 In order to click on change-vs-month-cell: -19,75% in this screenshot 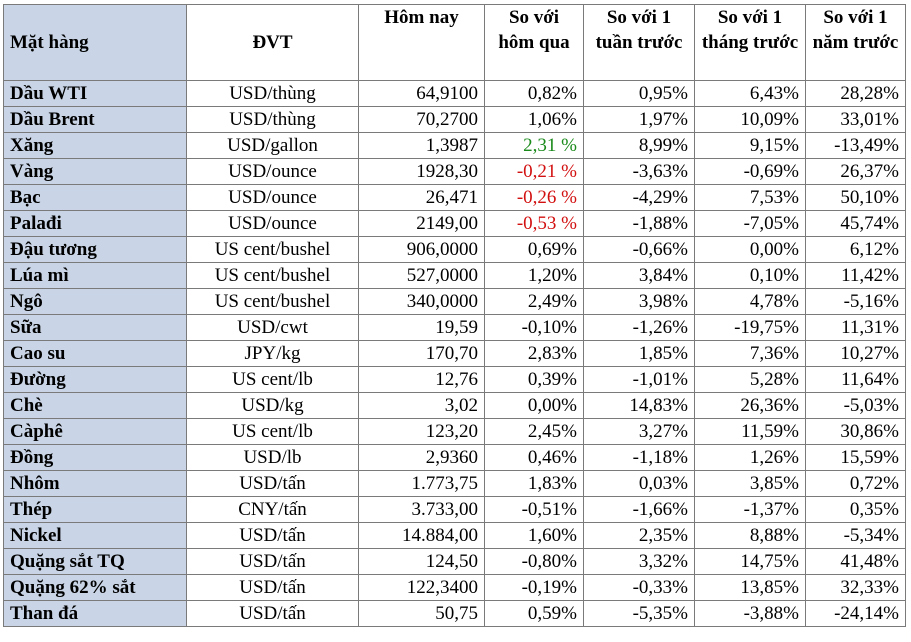, I will do `click(750, 327)`.